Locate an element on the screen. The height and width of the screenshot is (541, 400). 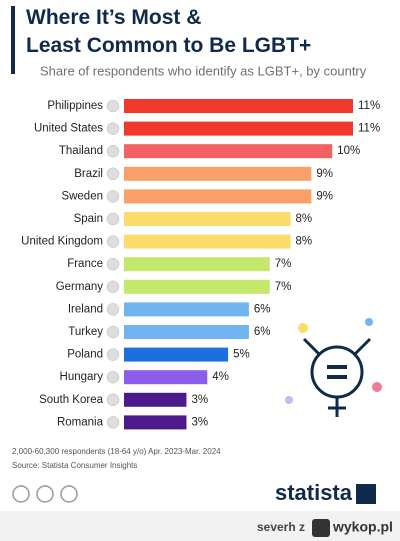
category-label: Brazil is located at coordinates (88, 174).